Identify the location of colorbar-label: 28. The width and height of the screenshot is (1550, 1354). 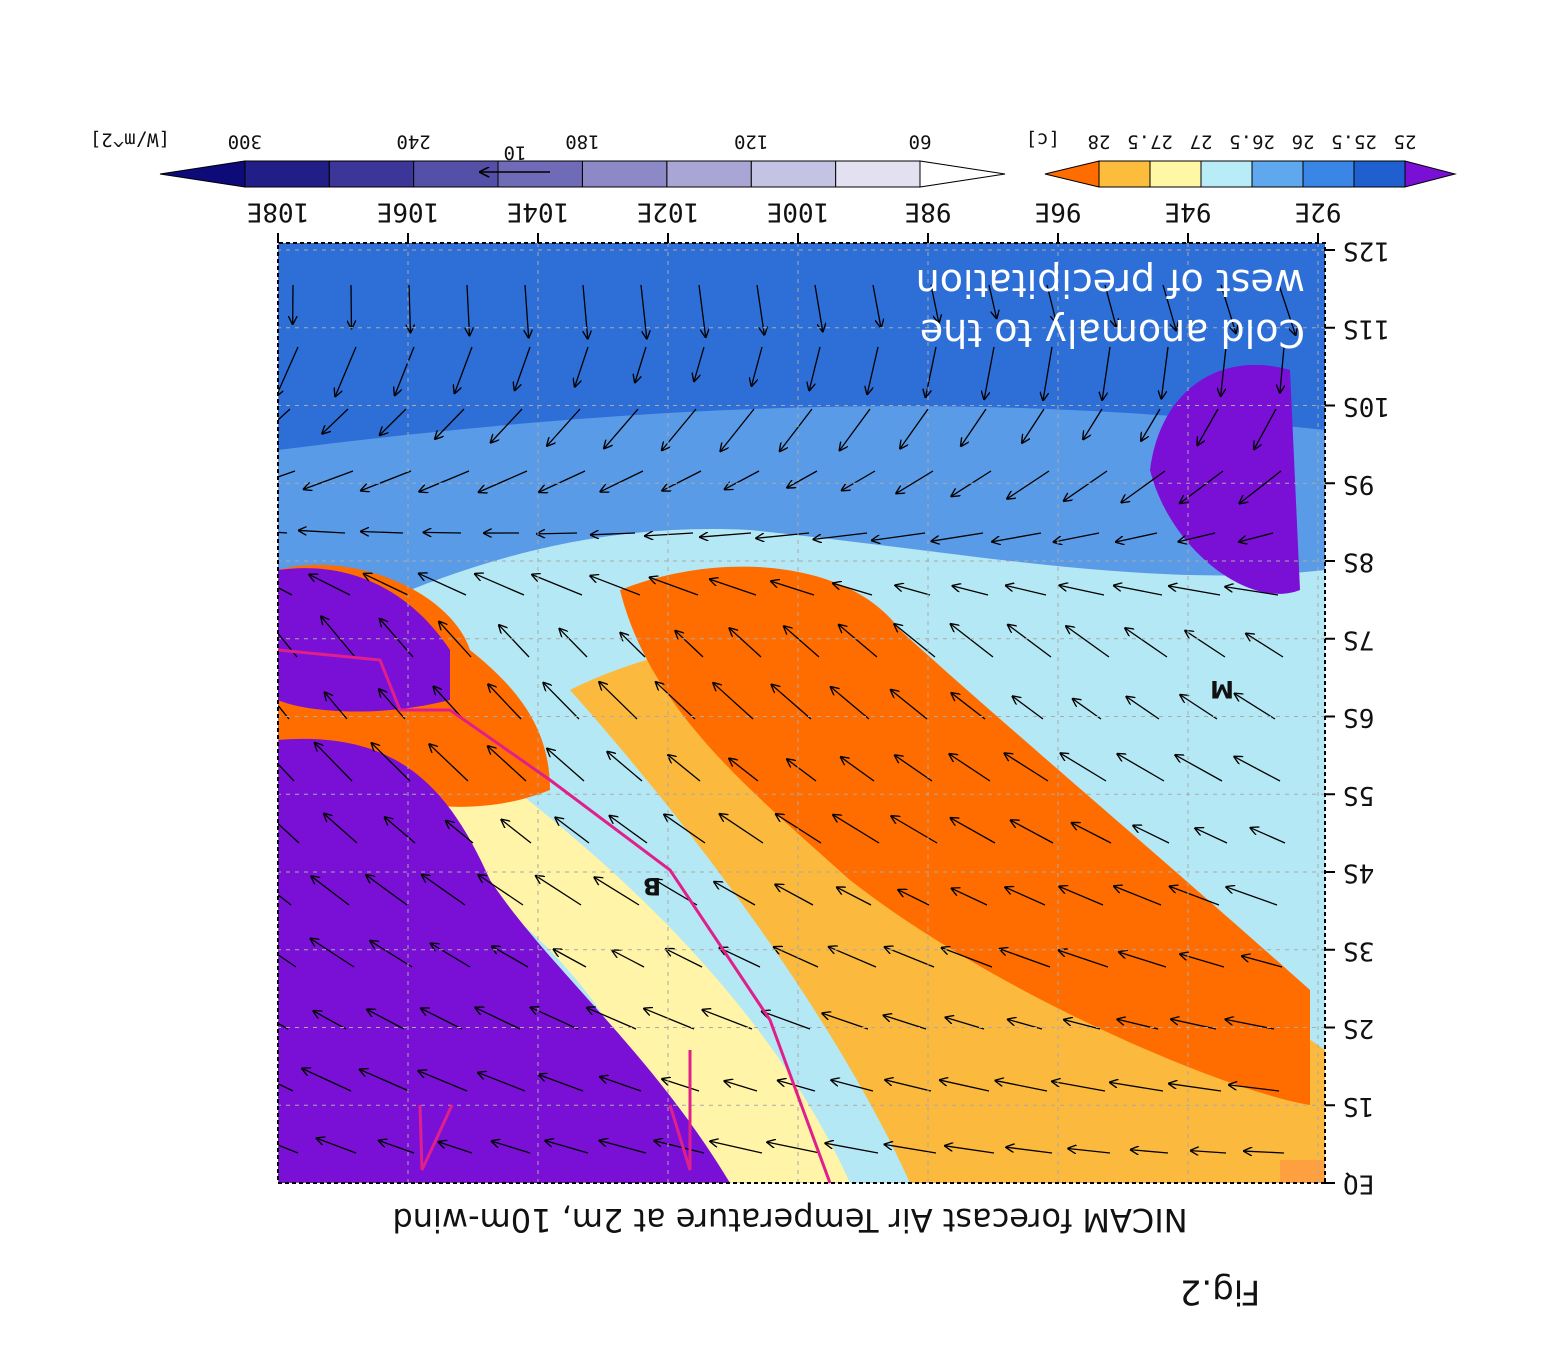
(1099, 142).